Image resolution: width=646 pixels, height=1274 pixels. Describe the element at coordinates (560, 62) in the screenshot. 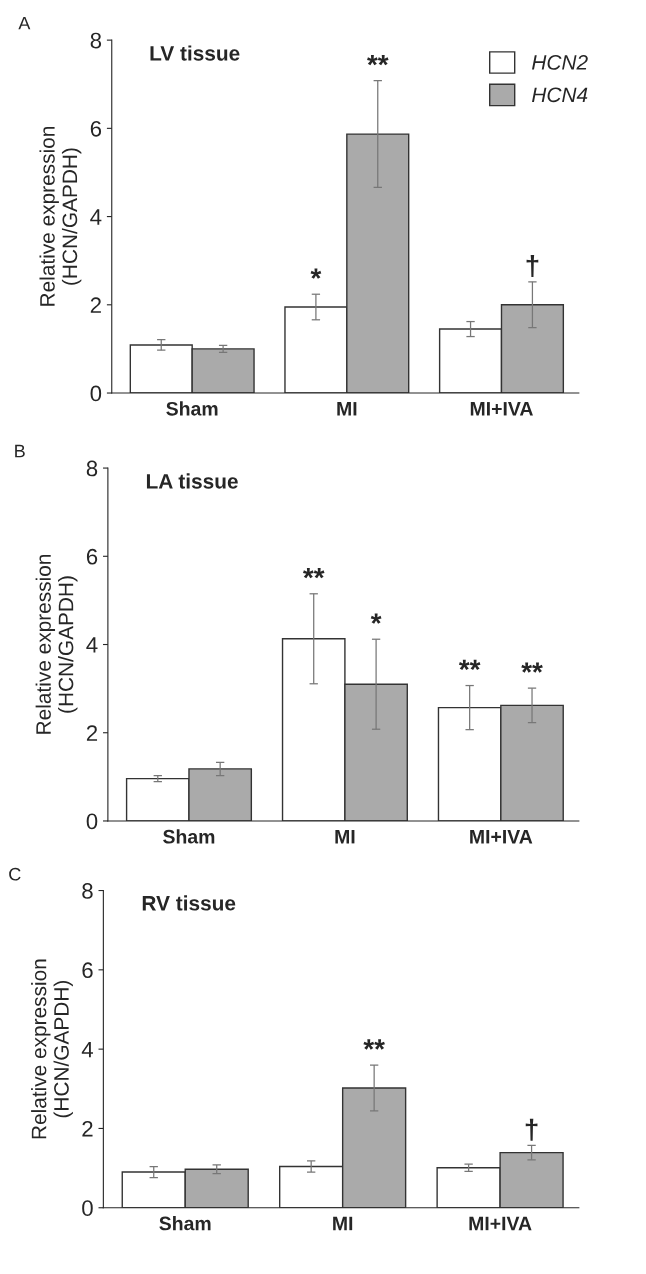

I see `legend-label: HCN2` at that location.